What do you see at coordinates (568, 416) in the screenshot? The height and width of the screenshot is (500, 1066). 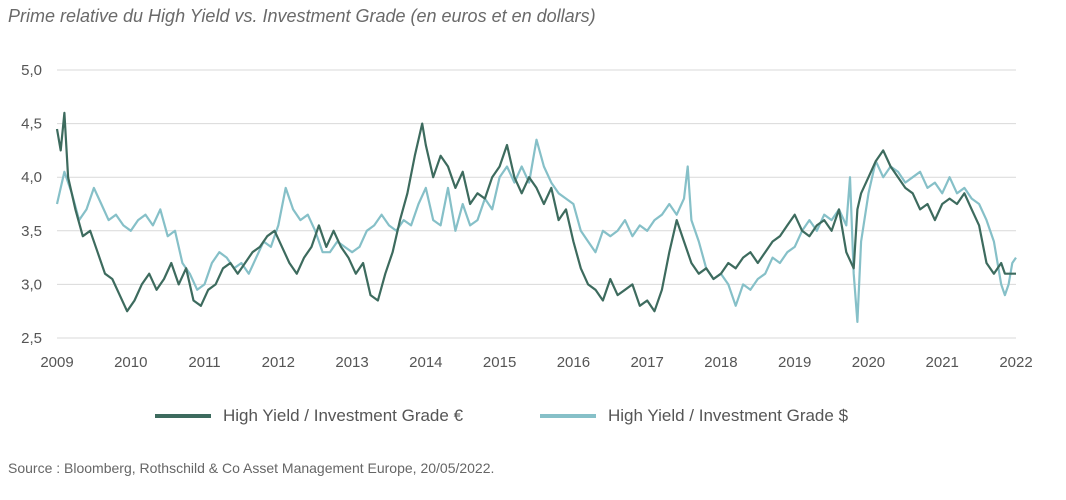 I see `legend-swatch-usd` at bounding box center [568, 416].